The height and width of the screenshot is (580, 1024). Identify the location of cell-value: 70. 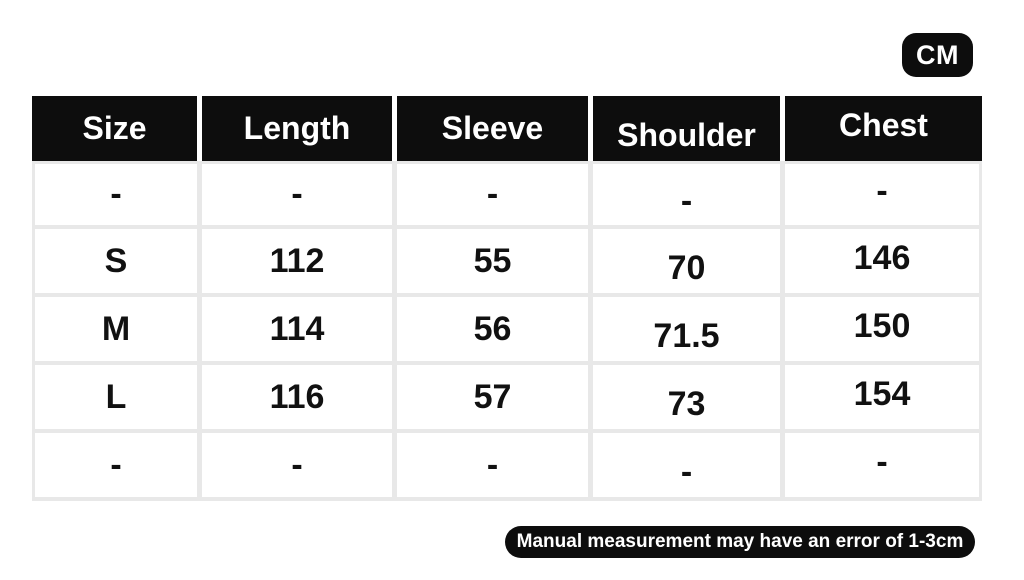
(686, 267).